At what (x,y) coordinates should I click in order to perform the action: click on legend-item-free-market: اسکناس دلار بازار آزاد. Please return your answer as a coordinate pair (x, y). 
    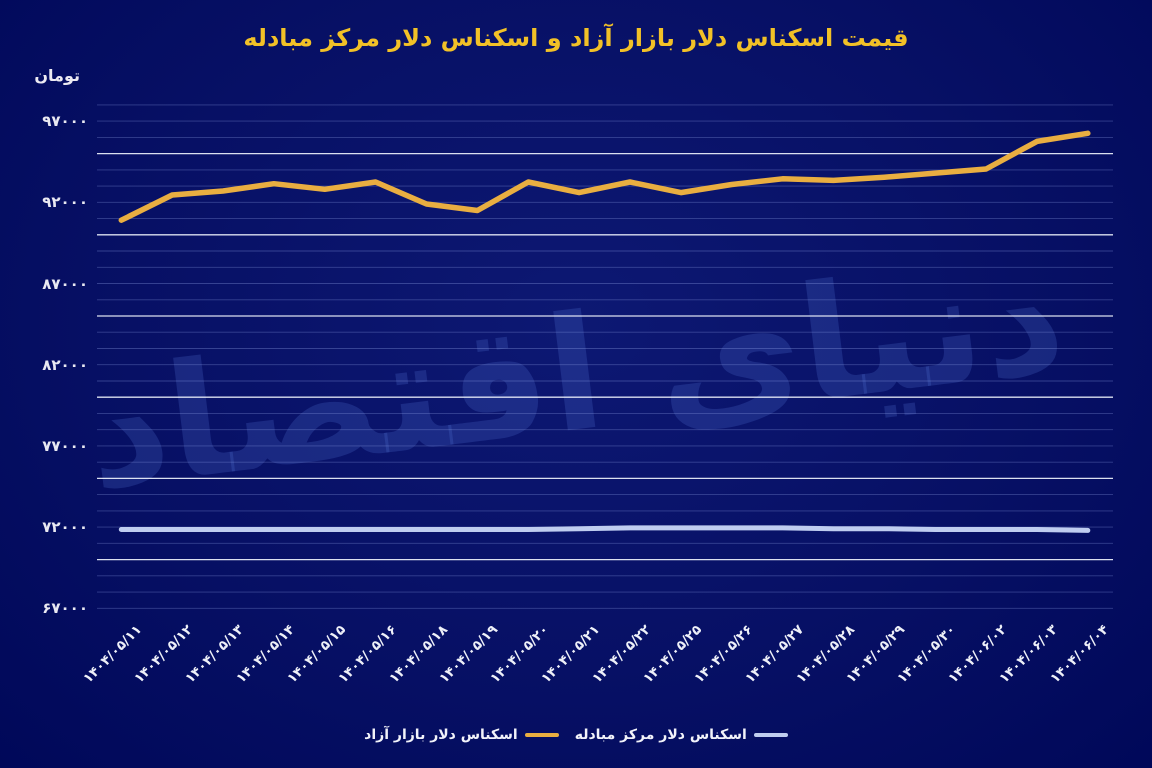
    Looking at the image, I should click on (461, 735).